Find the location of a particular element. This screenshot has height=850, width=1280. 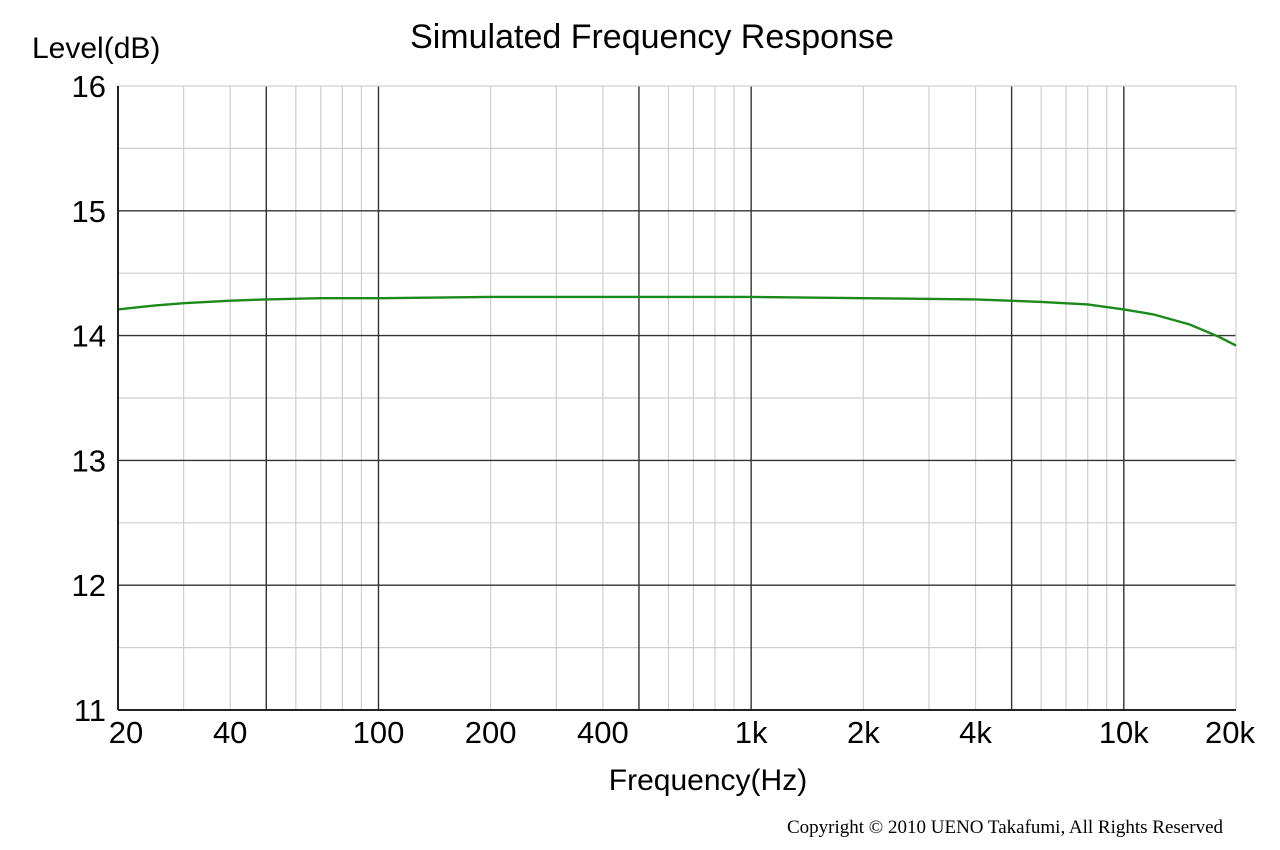

x-tick-label: 200 is located at coordinates (491, 732).